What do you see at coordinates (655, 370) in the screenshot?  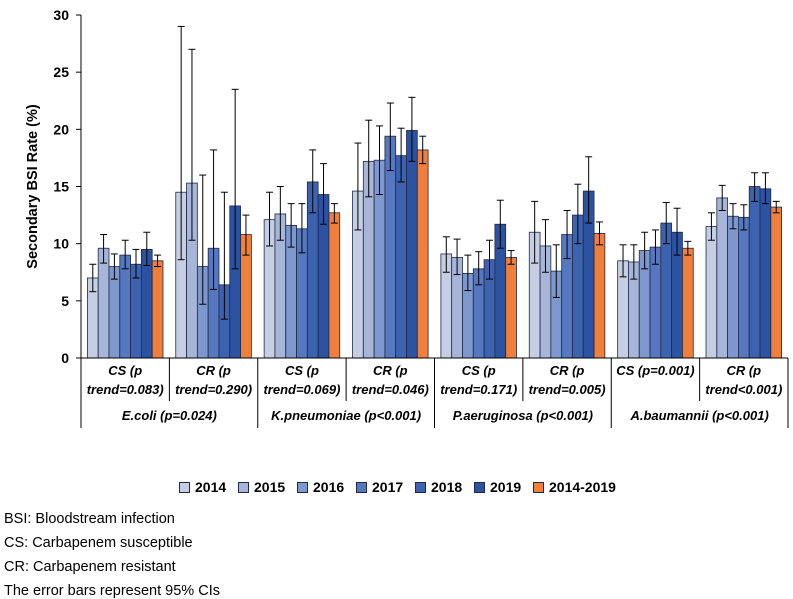 I see `category-label-6-line1: CS (p=0.001)` at bounding box center [655, 370].